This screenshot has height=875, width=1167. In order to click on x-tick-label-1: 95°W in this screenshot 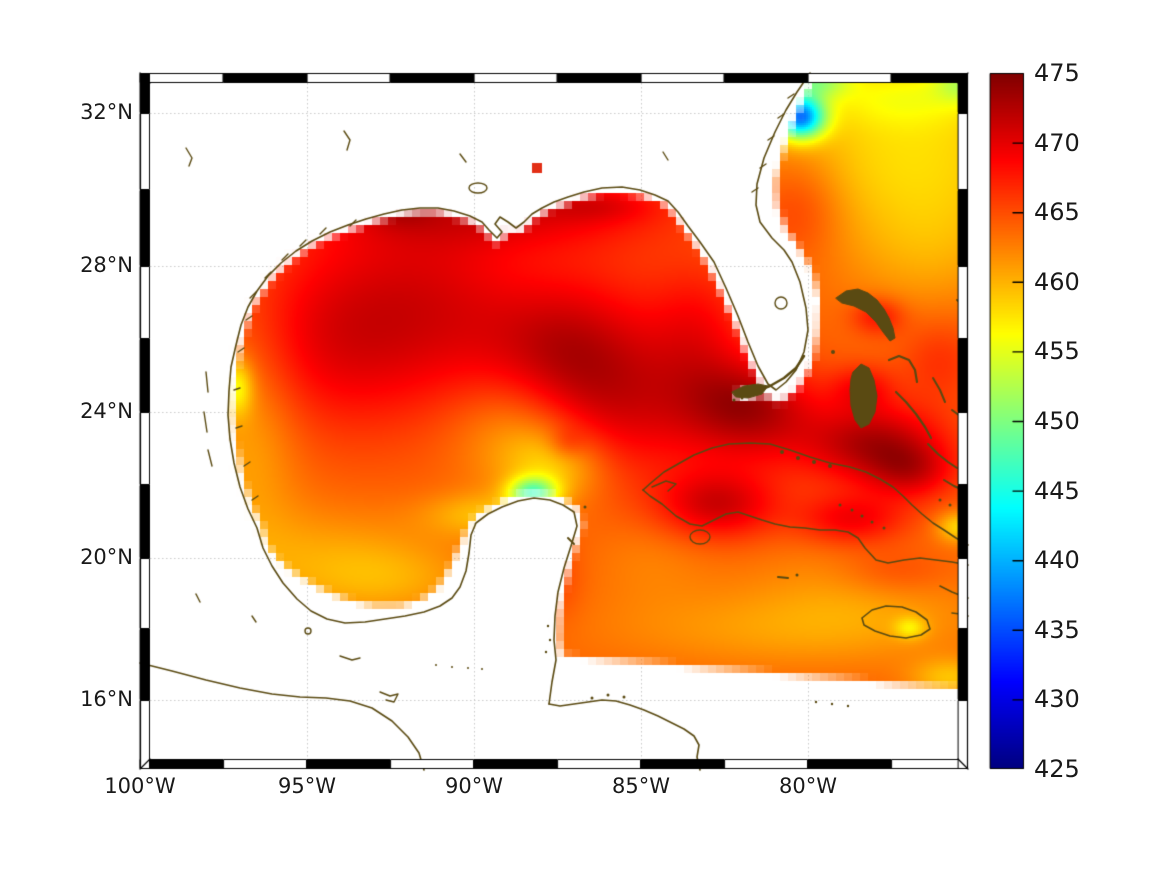, I will do `click(307, 786)`.